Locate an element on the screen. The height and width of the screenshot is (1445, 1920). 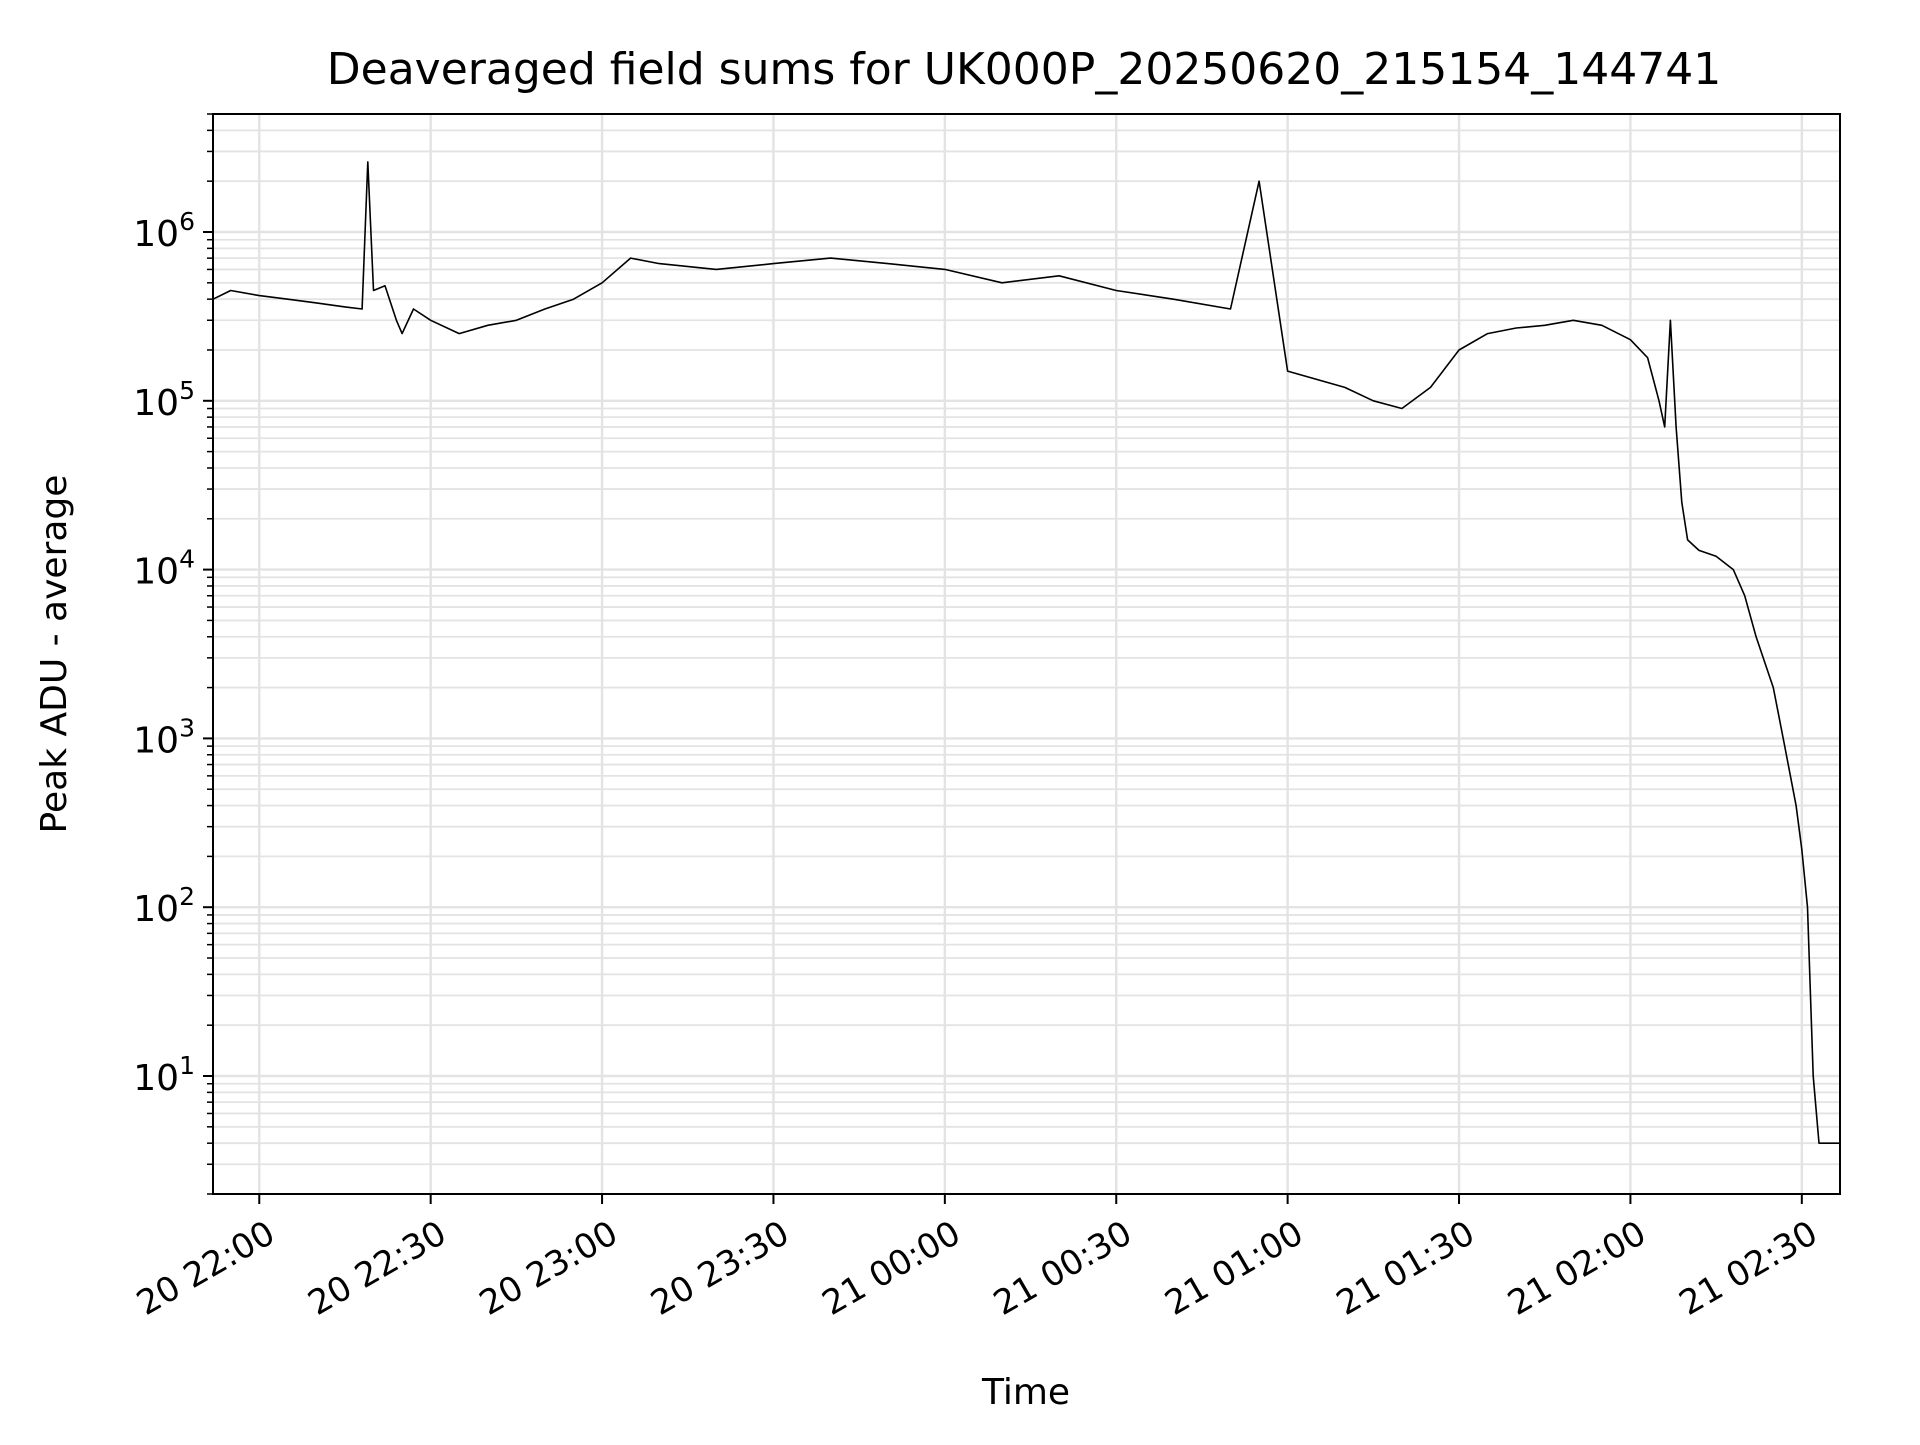
y-tick-label: 10¹ is located at coordinates (164, 1075).